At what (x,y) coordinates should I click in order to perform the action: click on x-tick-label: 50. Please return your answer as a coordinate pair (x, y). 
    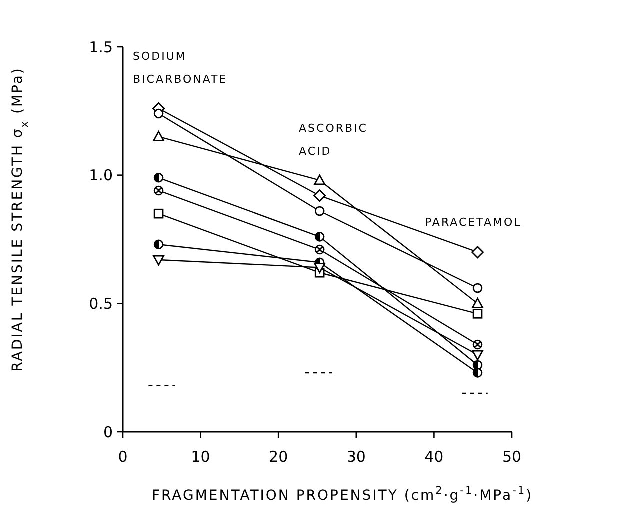
    Looking at the image, I should click on (512, 457).